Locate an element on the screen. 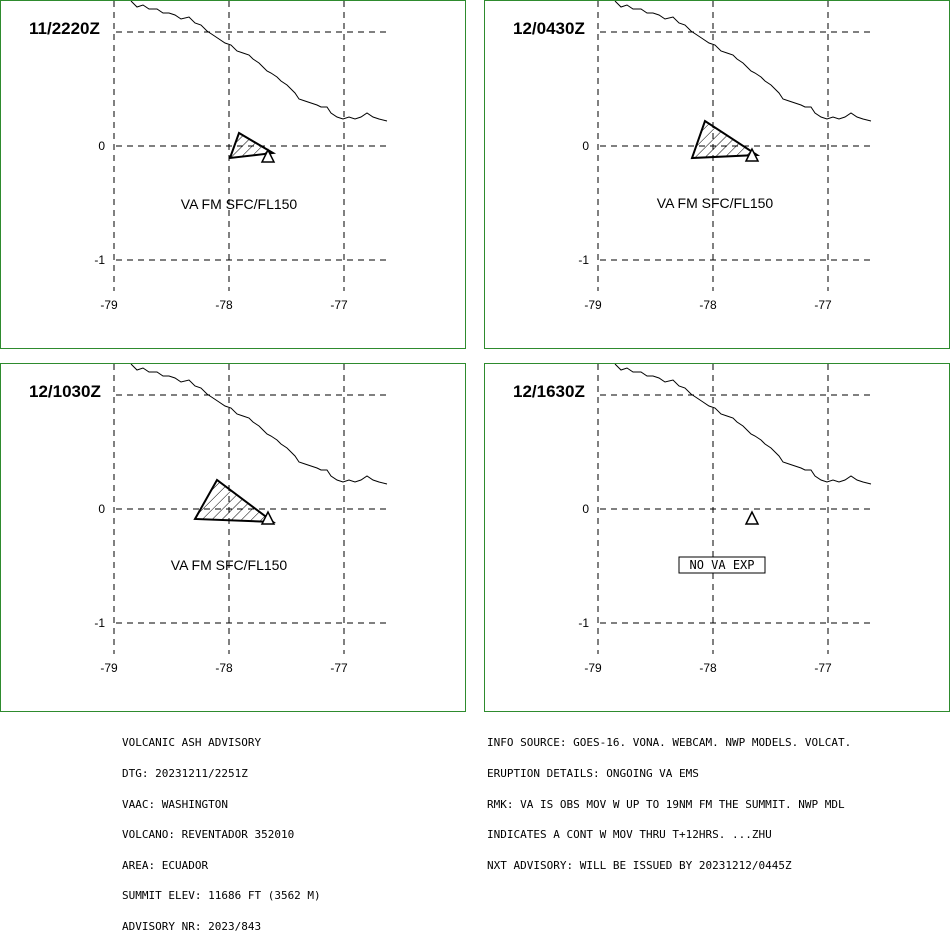  advisory-title: VOLCANIC ASH ADVISORY is located at coordinates (192, 743).